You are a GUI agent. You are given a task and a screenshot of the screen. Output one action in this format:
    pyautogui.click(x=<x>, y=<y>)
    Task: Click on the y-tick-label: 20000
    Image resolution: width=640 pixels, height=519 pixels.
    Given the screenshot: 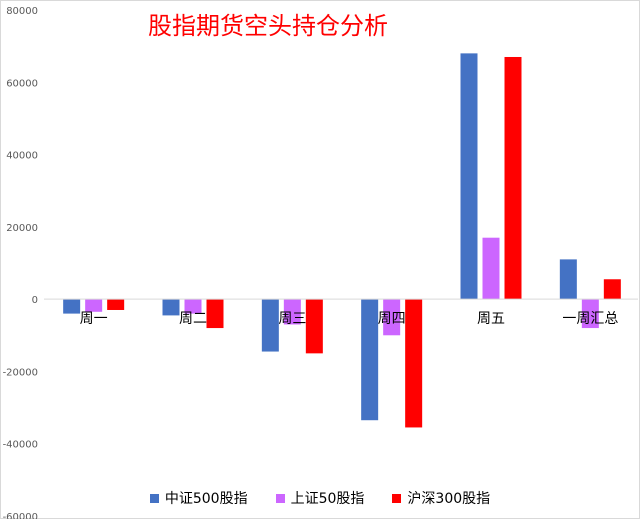 What is the action you would take?
    pyautogui.click(x=22, y=228)
    